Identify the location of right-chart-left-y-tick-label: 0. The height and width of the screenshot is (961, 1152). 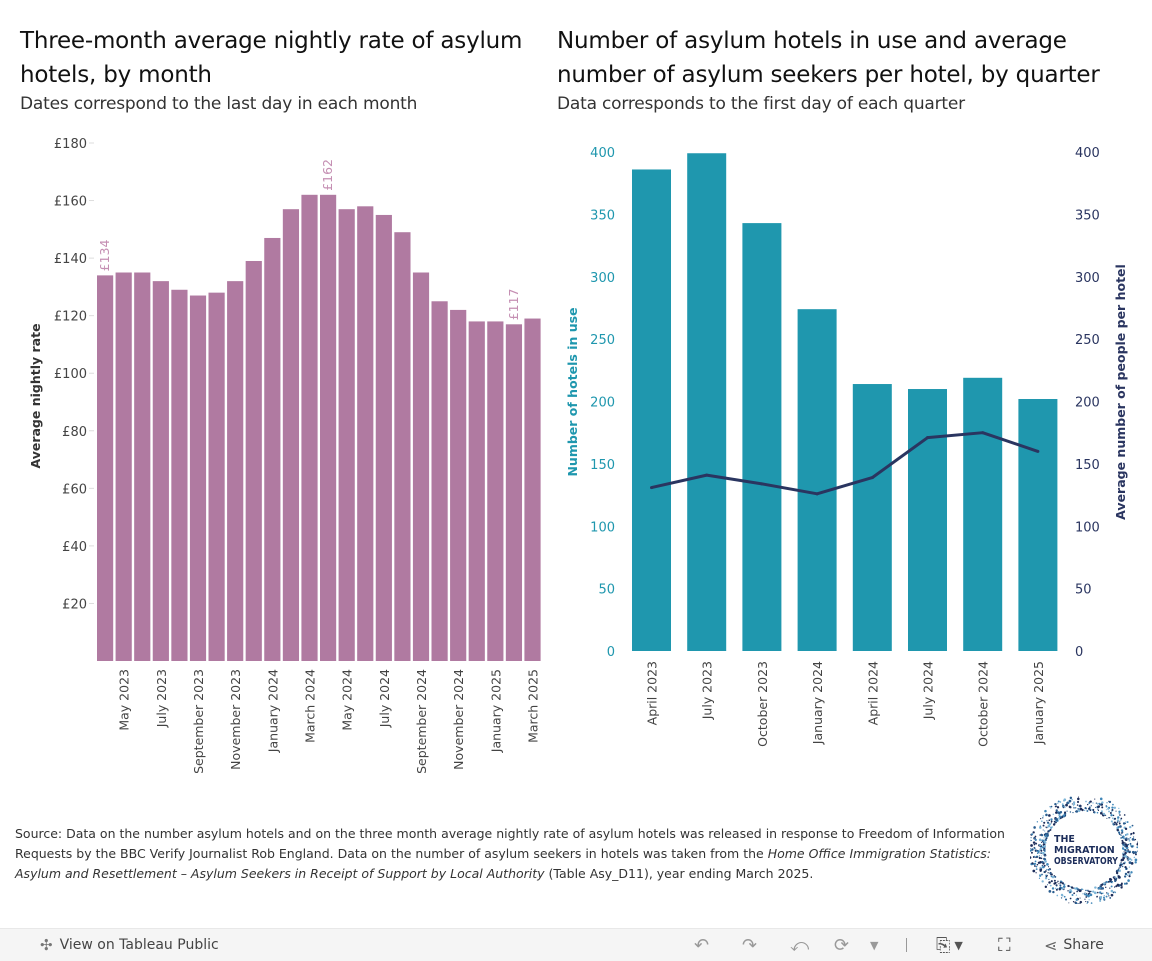
(611, 652).